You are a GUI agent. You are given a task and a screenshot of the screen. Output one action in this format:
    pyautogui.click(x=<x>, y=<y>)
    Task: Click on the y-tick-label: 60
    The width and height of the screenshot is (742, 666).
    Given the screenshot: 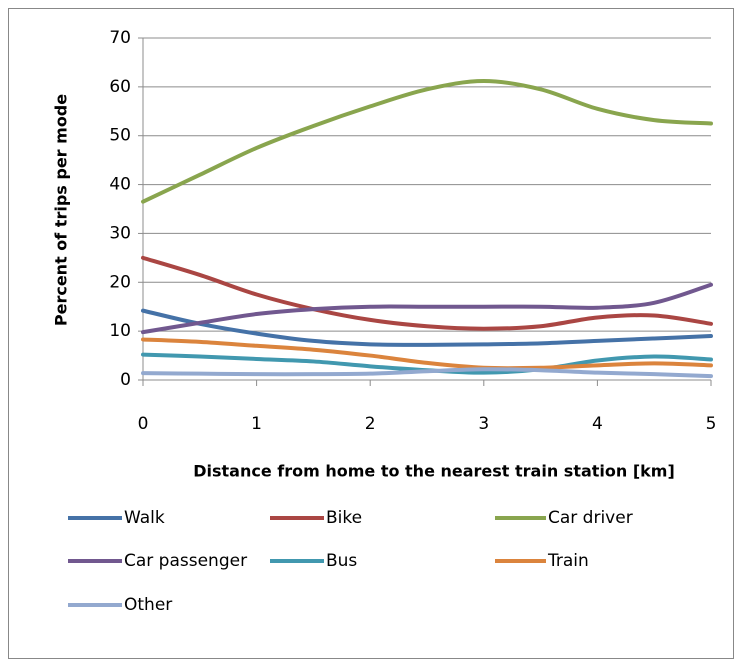 What is the action you would take?
    pyautogui.click(x=120, y=87)
    